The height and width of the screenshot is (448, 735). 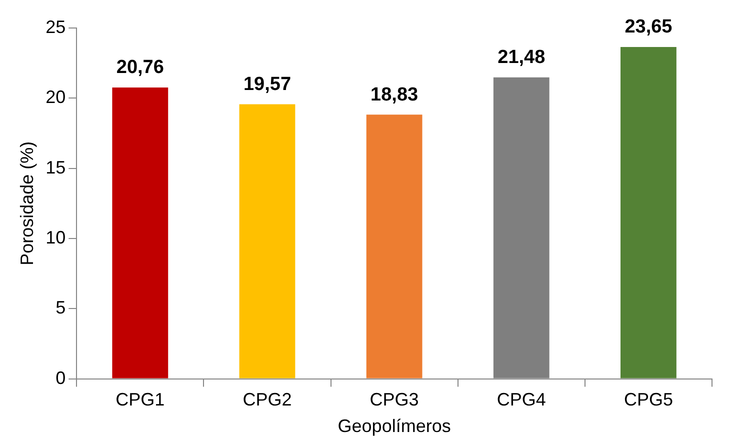 What do you see at coordinates (140, 400) in the screenshot?
I see `x-tick-label: CPG1` at bounding box center [140, 400].